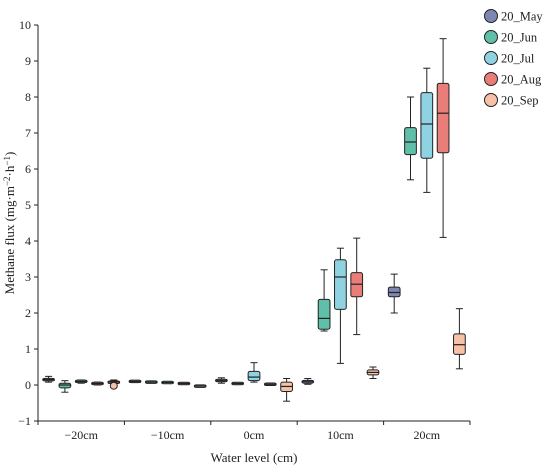  I want to click on box-20-may-20cm, so click(394, 293).